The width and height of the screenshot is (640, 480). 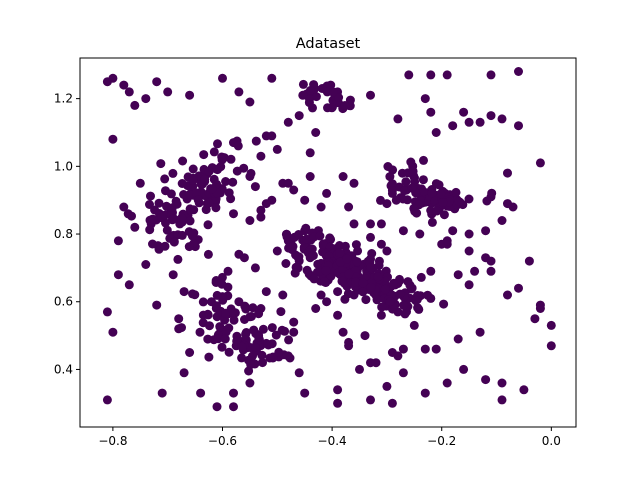 I want to click on y-axis: 0.4 0.6 0.8 1.0 1.2, so click(x=67, y=234).